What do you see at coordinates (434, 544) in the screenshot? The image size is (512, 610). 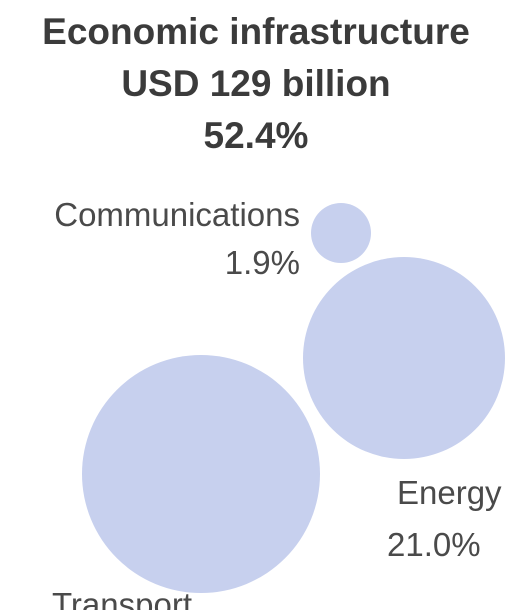 I see `energy-value-label: 21.0%` at bounding box center [434, 544].